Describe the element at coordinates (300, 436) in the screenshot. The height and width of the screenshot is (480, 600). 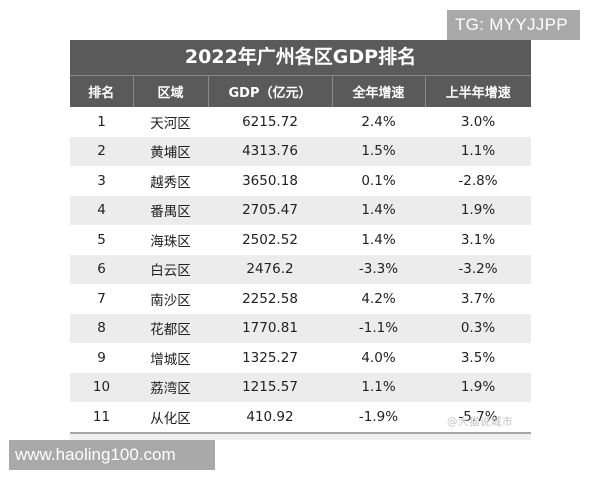
I see `table-bottom-strip` at that location.